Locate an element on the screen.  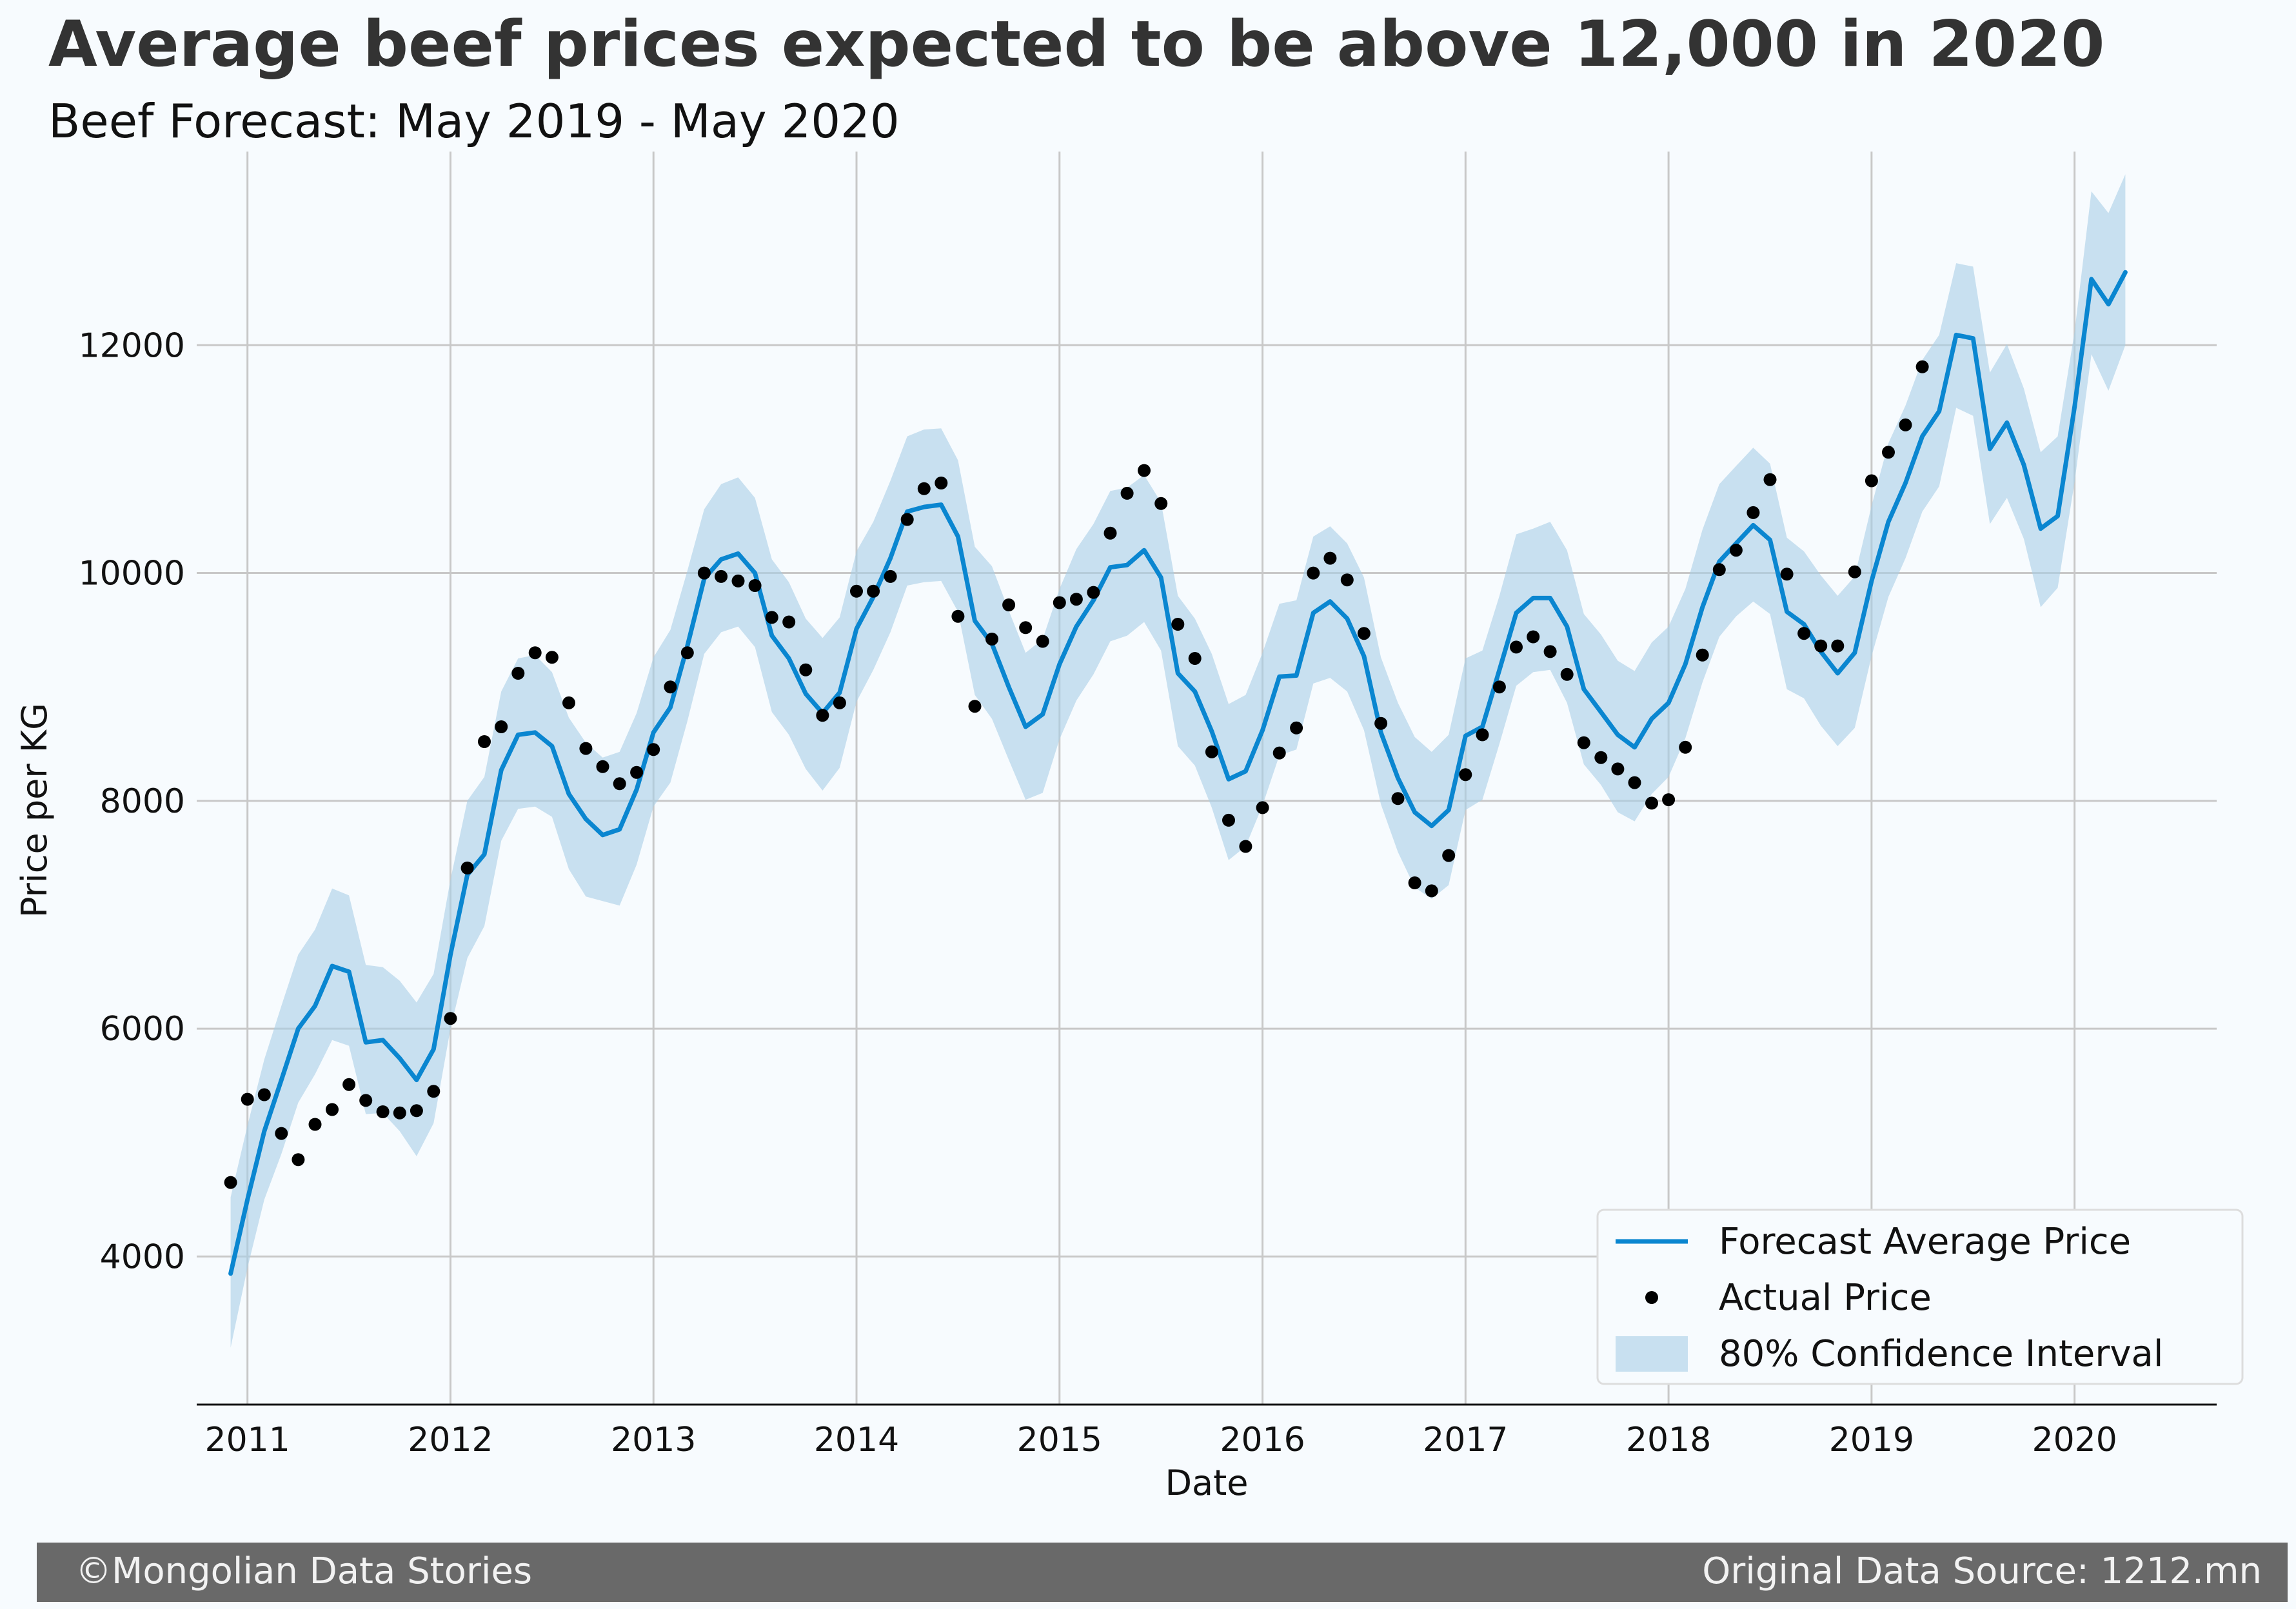
x-tick-label: 2016 is located at coordinates (1262, 1440).